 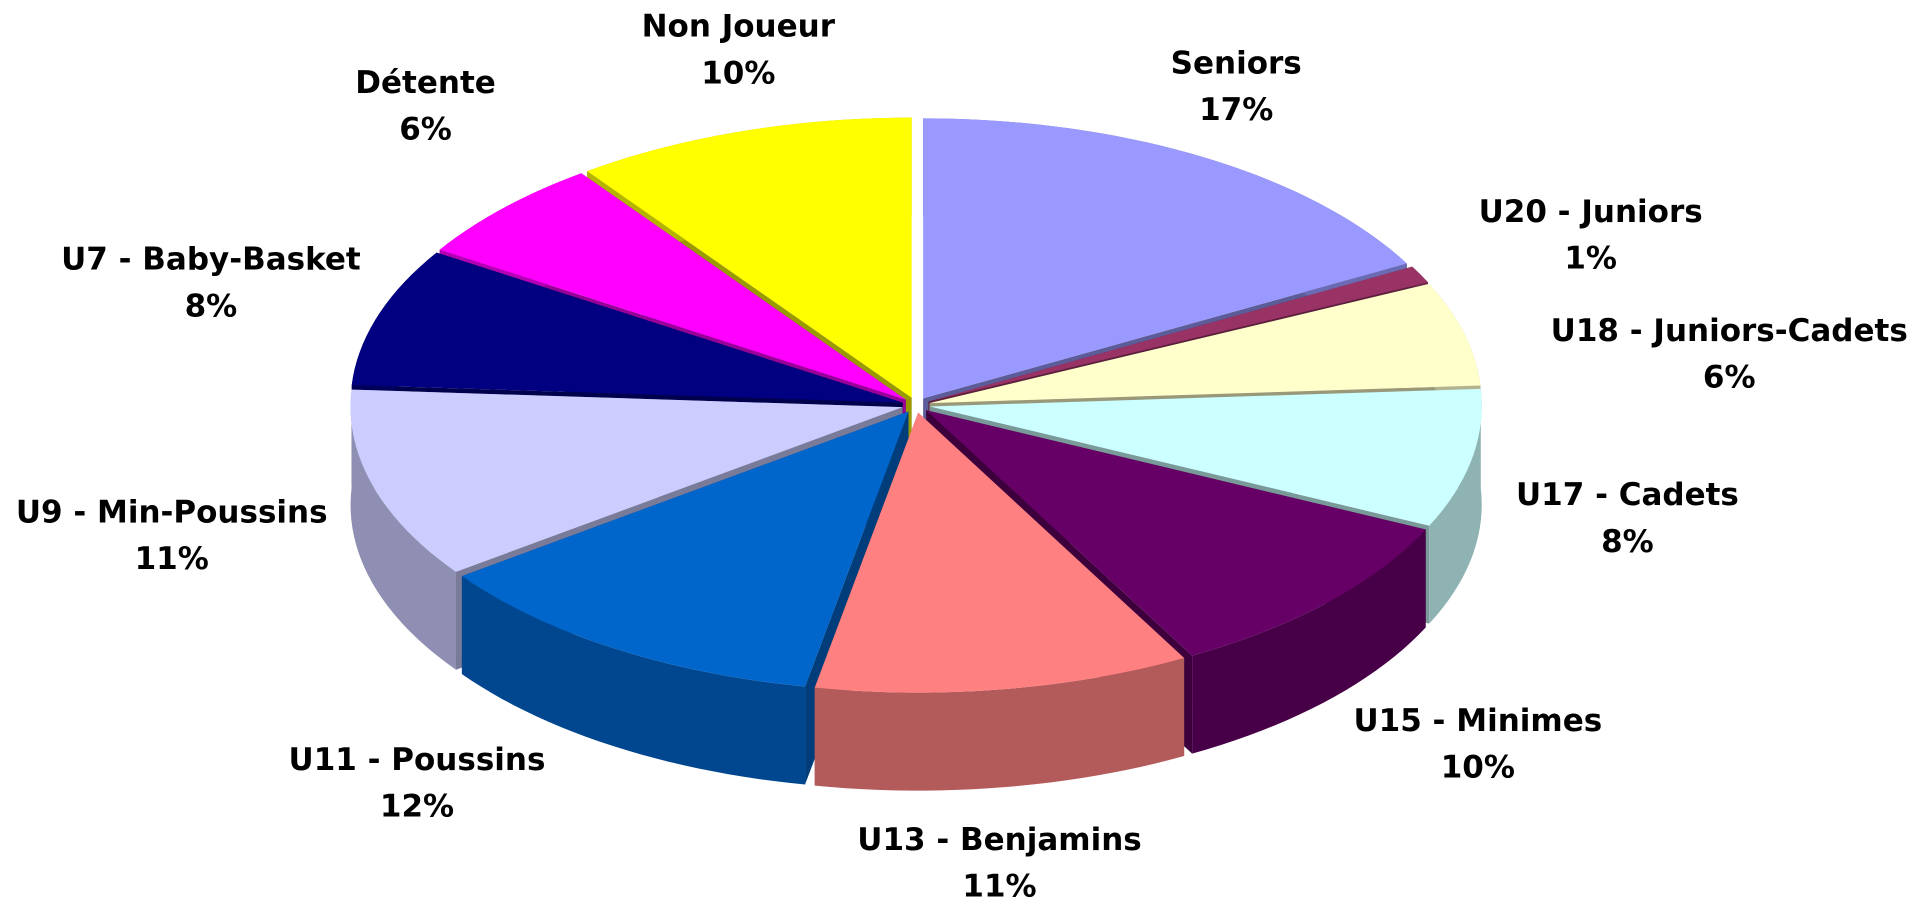 What do you see at coordinates (425, 83) in the screenshot?
I see `category-label: Détente` at bounding box center [425, 83].